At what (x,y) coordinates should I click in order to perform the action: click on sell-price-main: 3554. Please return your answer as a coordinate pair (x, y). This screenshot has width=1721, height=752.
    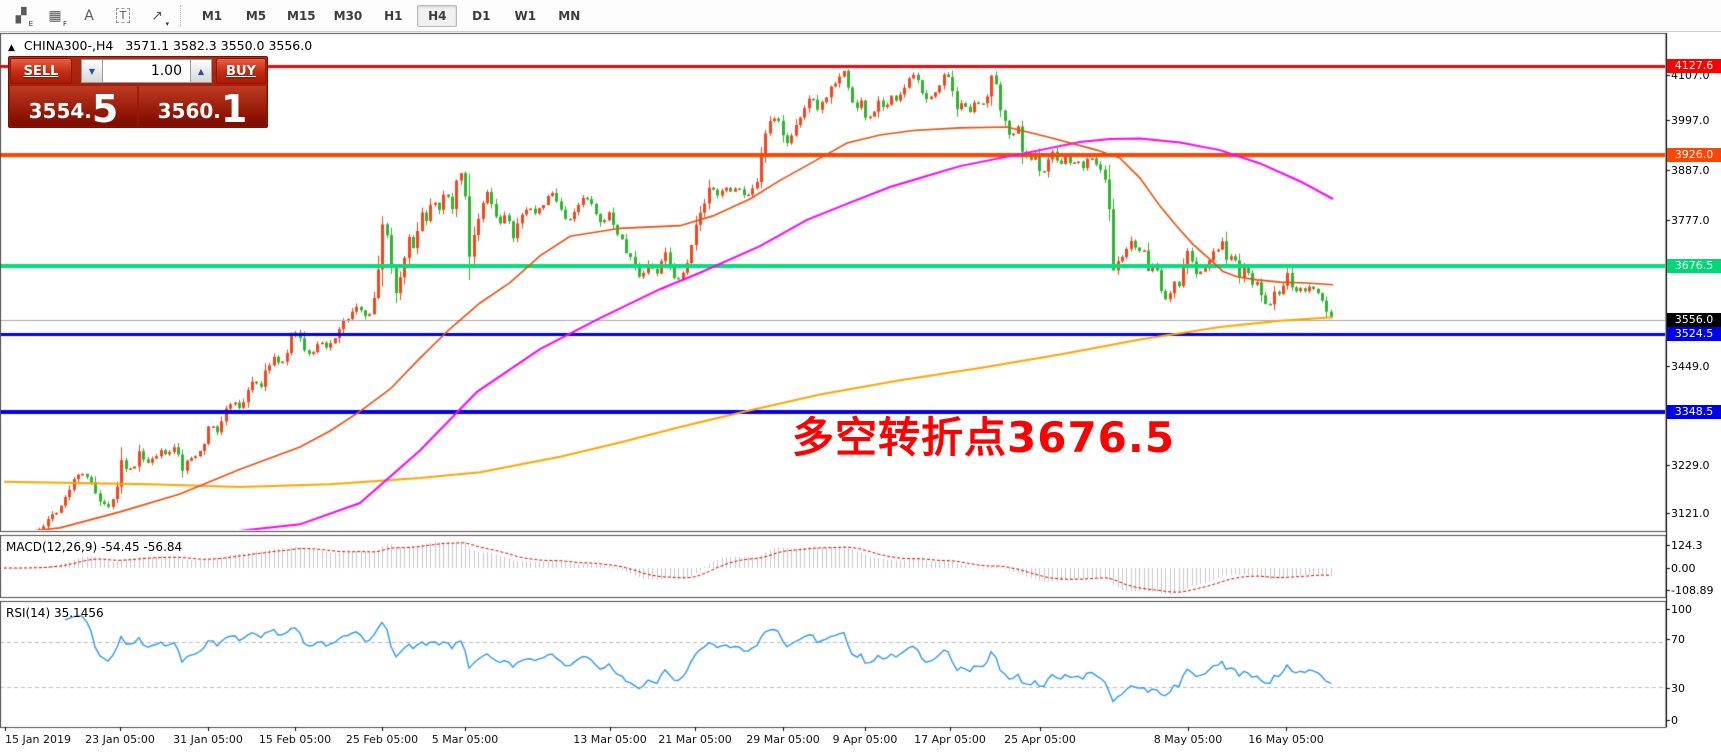
    Looking at the image, I should click on (56, 111).